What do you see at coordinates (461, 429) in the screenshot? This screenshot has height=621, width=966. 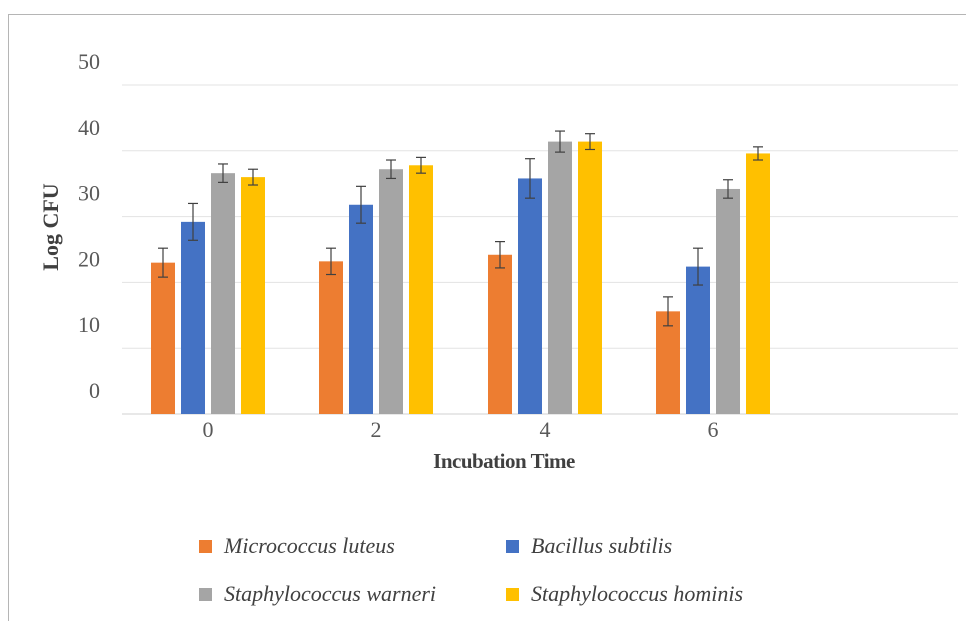 I see `x-axis-ticks: 0 2 4 6` at bounding box center [461, 429].